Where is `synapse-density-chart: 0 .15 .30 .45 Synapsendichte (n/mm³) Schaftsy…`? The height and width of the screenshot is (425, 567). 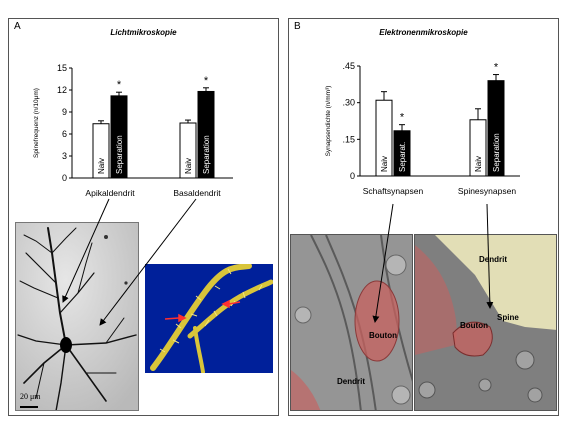
synapse-density-chart: 0 .15 .30 .45 Synapsendichte (n/mm³) Schaftsy… is located at coordinates (422, 128).